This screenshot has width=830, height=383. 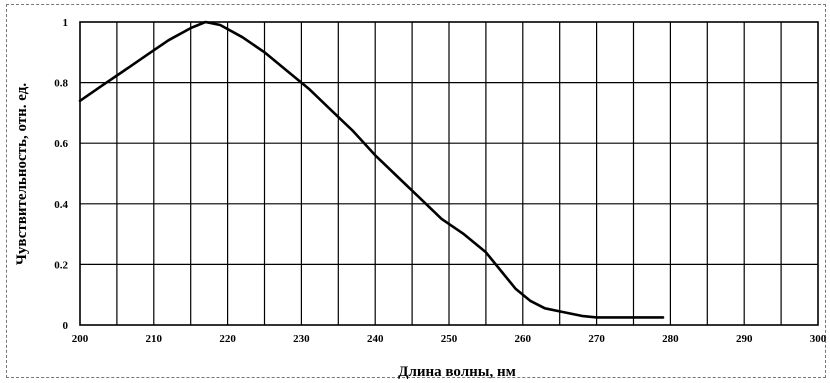 What do you see at coordinates (61, 174) in the screenshot?
I see `y-tick-labels: 0 0.2 0.4 0.6 0.8 1` at bounding box center [61, 174].